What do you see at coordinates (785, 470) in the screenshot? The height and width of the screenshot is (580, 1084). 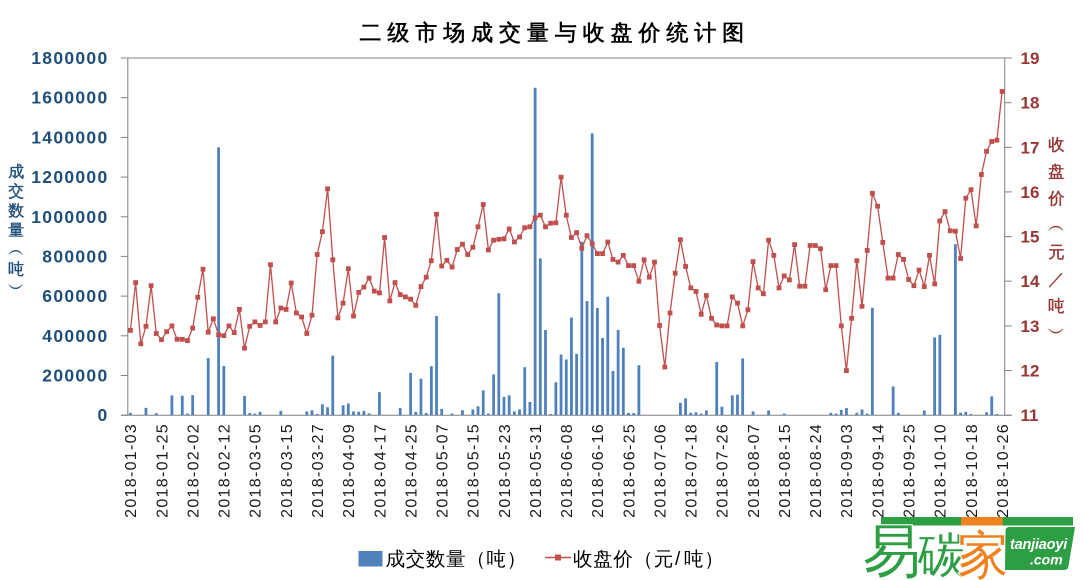 I see `svg-text: 2018-08-15` at bounding box center [785, 470].